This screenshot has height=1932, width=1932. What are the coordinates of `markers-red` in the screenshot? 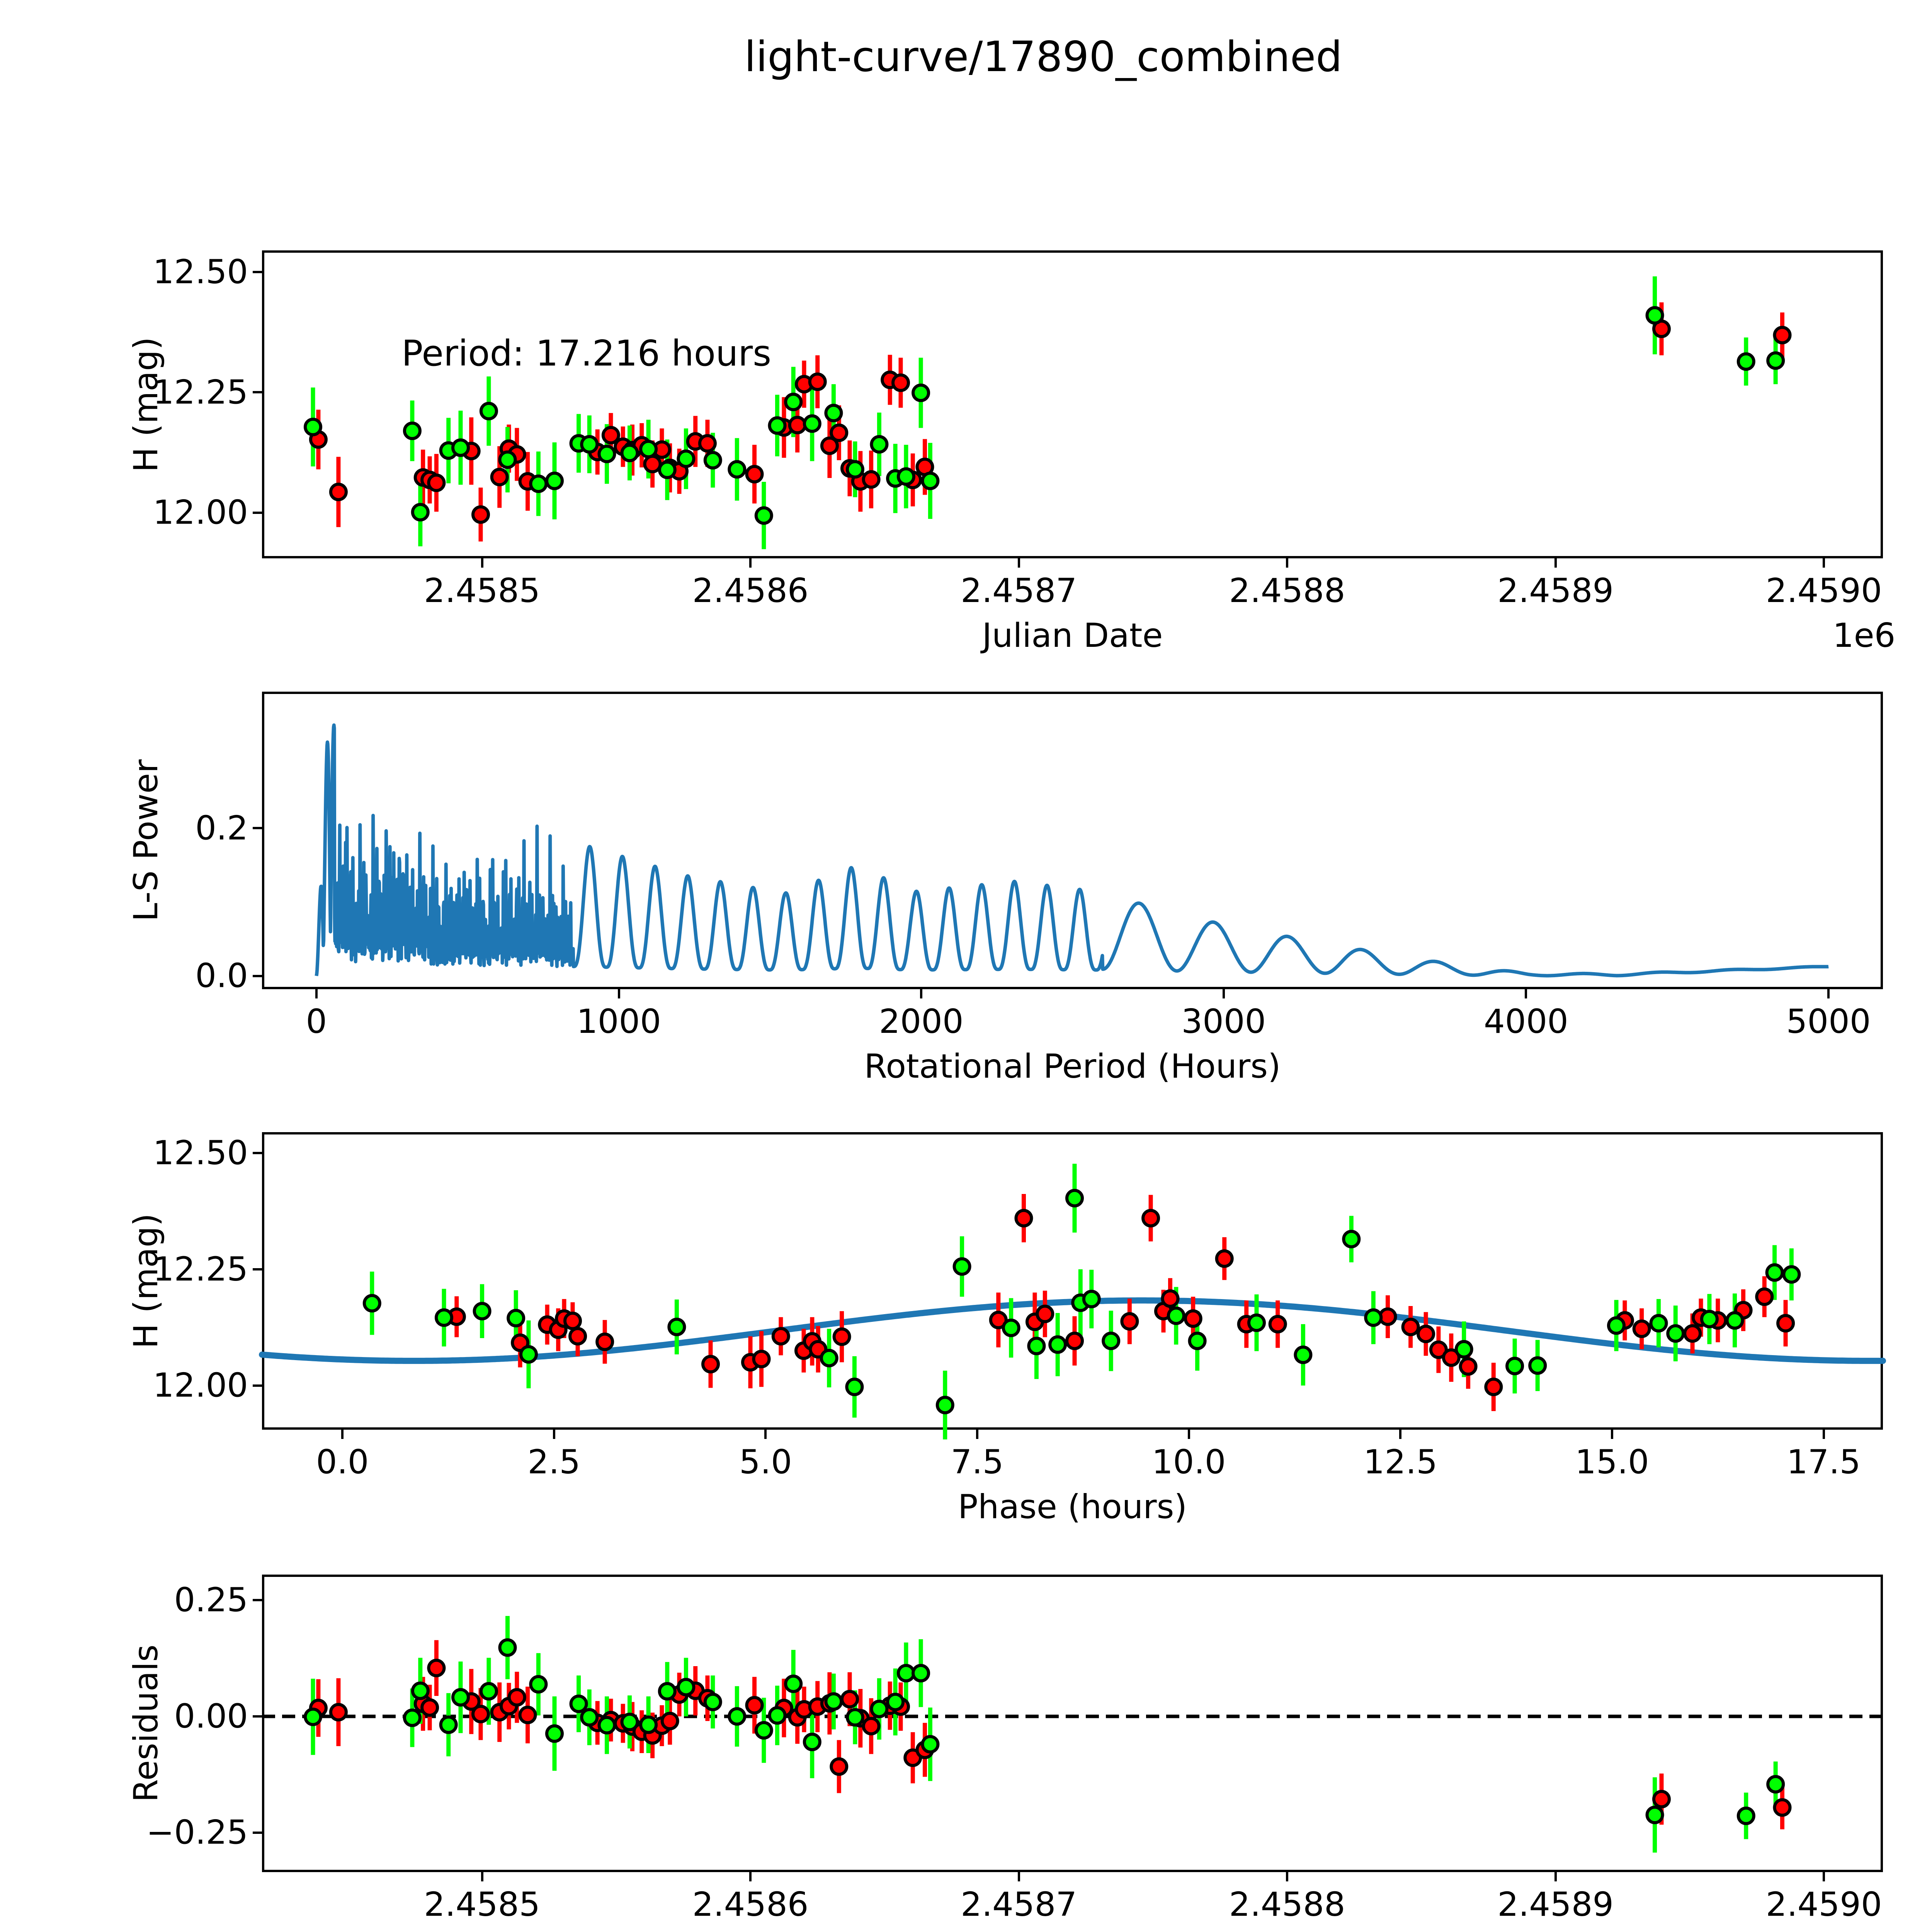 It's located at (1121, 1303).